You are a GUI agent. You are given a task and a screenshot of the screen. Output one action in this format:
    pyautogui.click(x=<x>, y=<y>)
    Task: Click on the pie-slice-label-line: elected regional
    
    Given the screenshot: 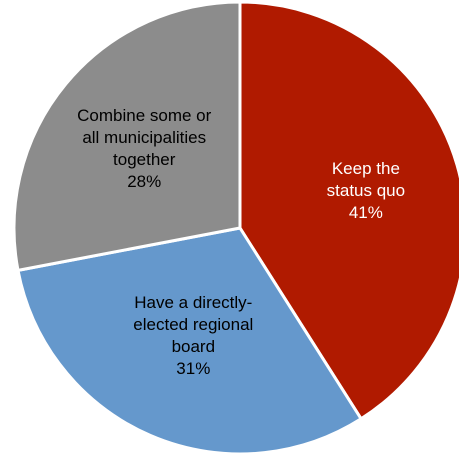 What is the action you would take?
    pyautogui.click(x=193, y=324)
    